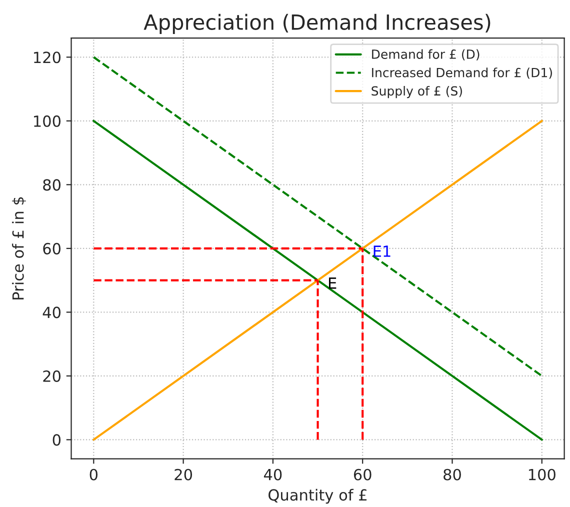 The height and width of the screenshot is (507, 570). I want to click on y-axis-title: Price of £ in $, so click(19, 248).